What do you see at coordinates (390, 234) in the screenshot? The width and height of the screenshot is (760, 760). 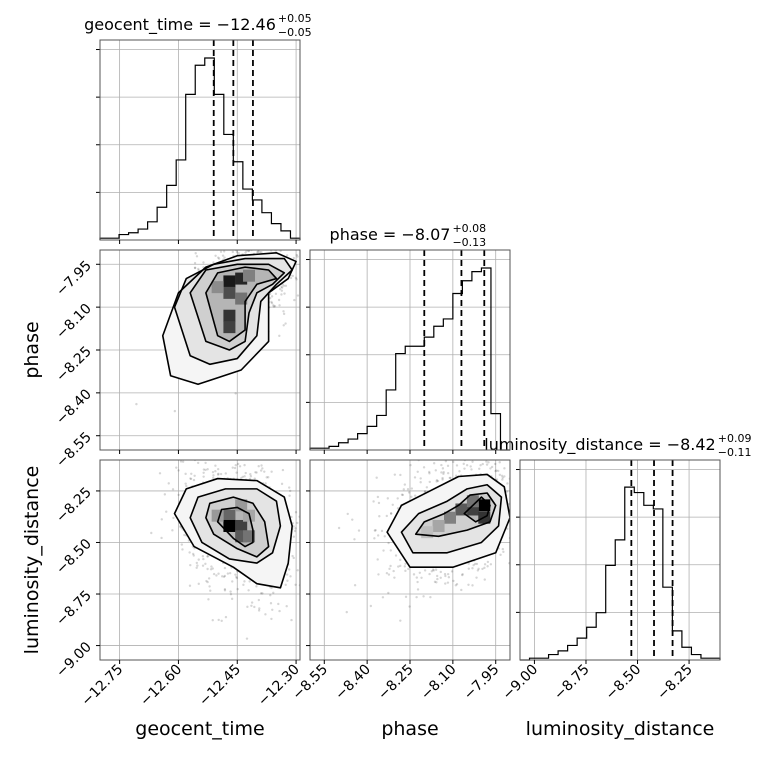 I see `hist-title-phase: phase = −8.07` at bounding box center [390, 234].